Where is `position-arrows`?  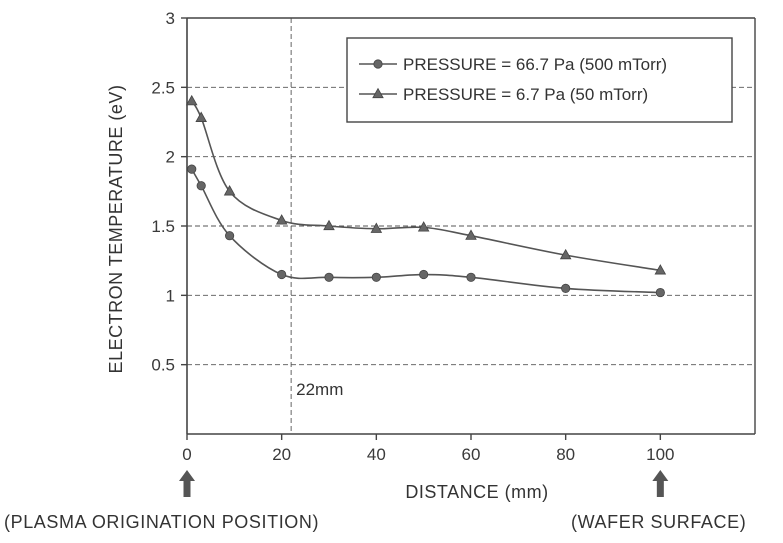
position-arrows is located at coordinates (424, 483).